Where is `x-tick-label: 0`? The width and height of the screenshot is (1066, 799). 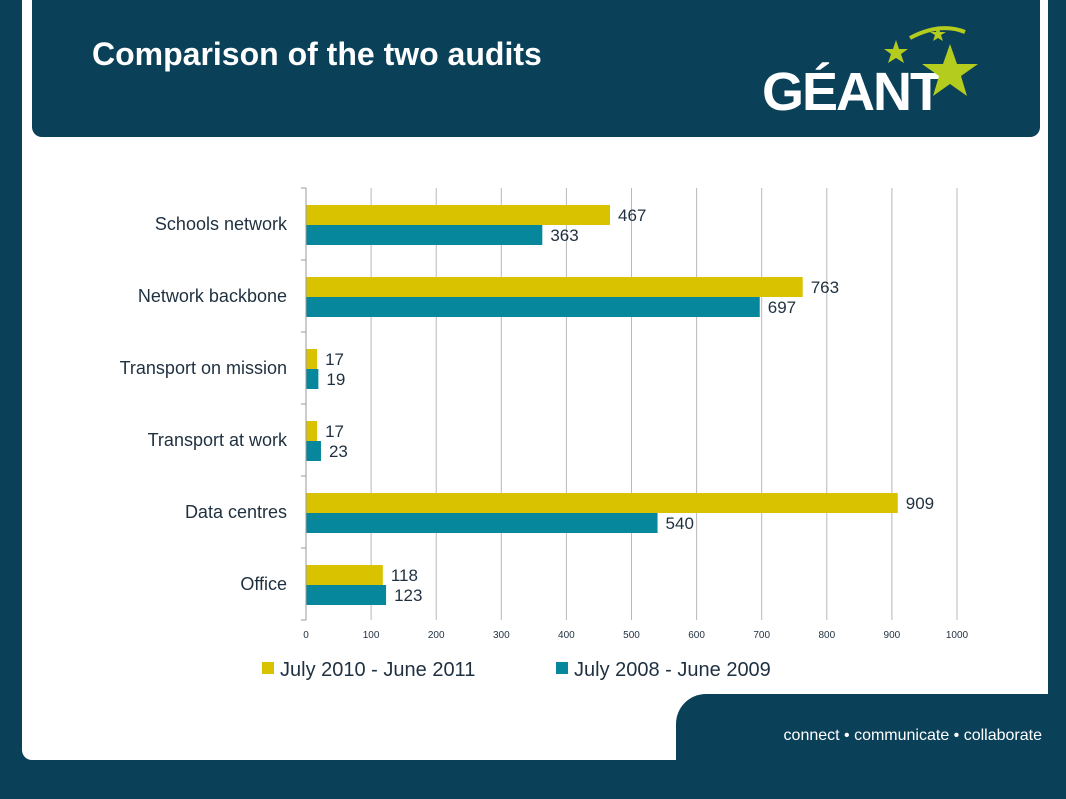
x-tick-label: 0 is located at coordinates (306, 635).